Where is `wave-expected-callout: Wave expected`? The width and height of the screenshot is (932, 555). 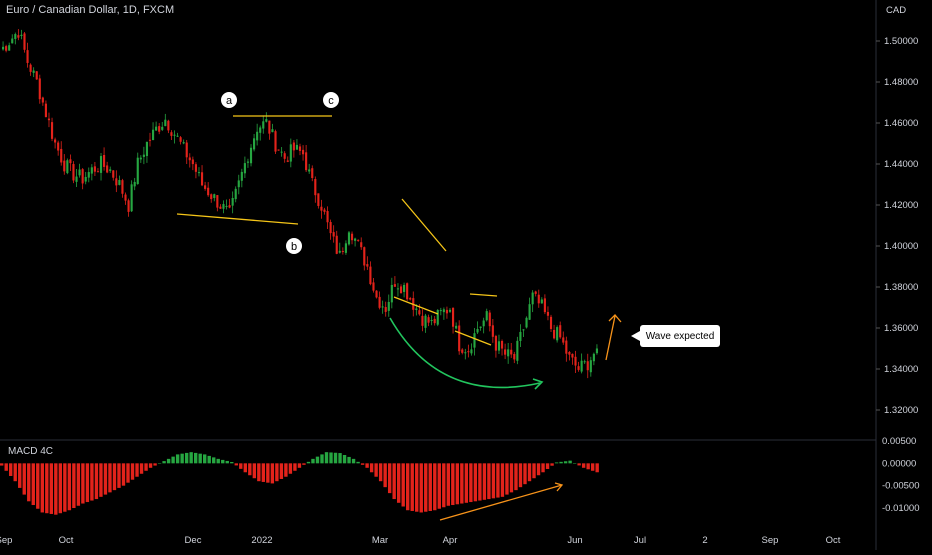 wave-expected-callout: Wave expected is located at coordinates (675, 336).